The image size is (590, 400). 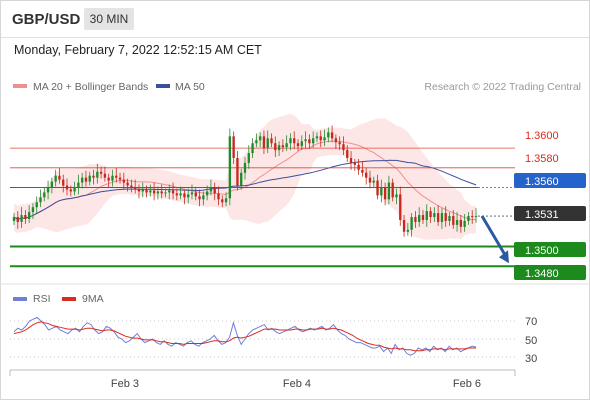 What do you see at coordinates (494, 237) in the screenshot?
I see `forecast-arrow-shaft` at bounding box center [494, 237].